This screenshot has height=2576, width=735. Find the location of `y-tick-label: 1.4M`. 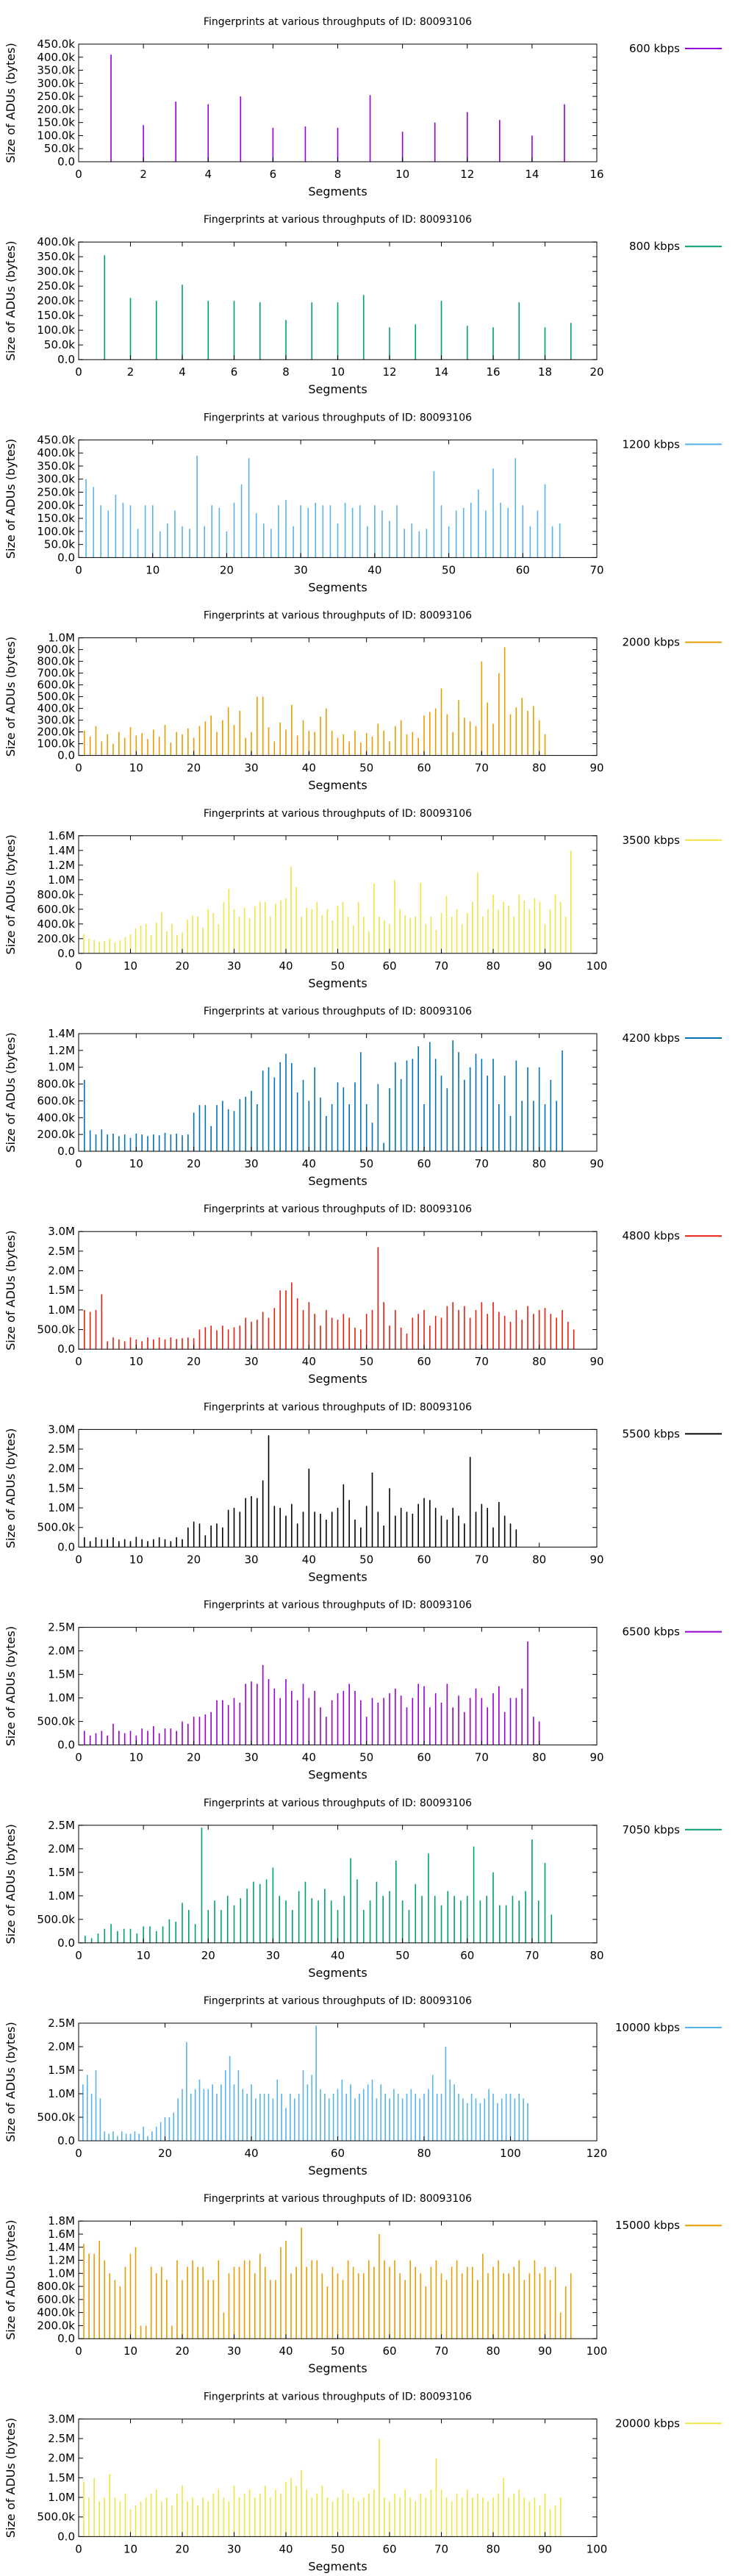

y-tick-label: 1.4M is located at coordinates (61, 850).